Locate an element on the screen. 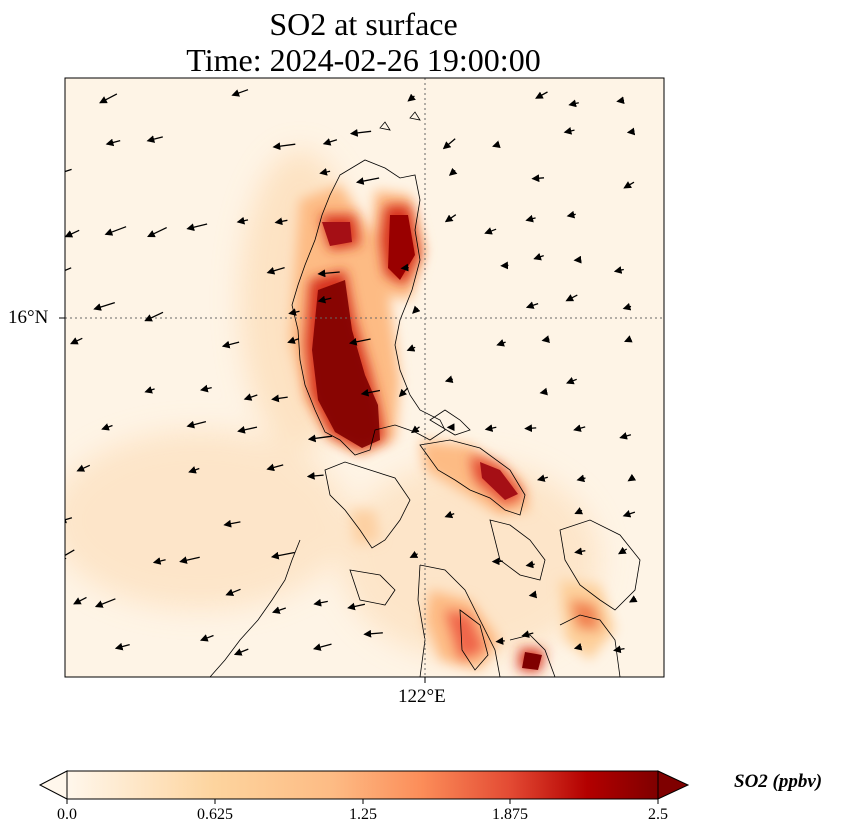  colorbar is located at coordinates (364, 787).